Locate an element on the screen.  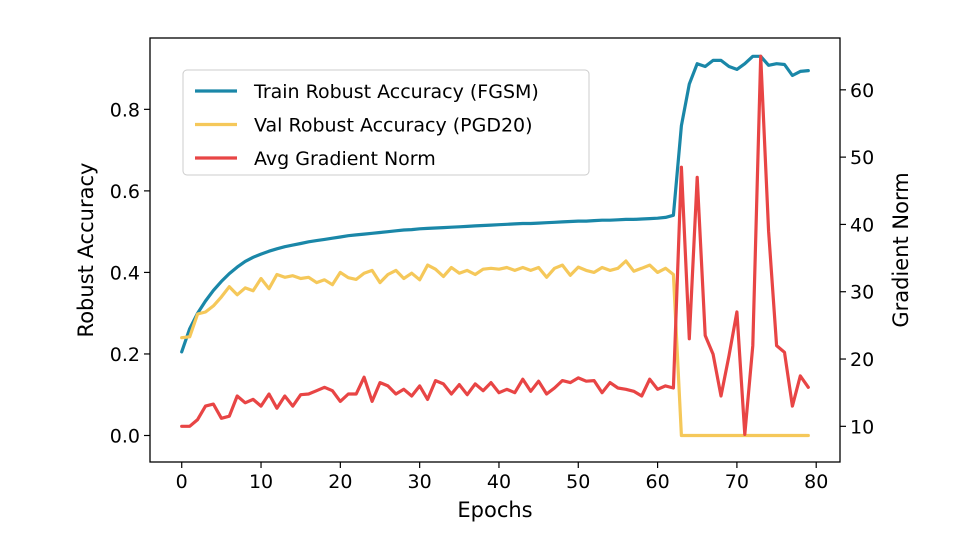
x-tick-label: 50 is located at coordinates (578, 482).